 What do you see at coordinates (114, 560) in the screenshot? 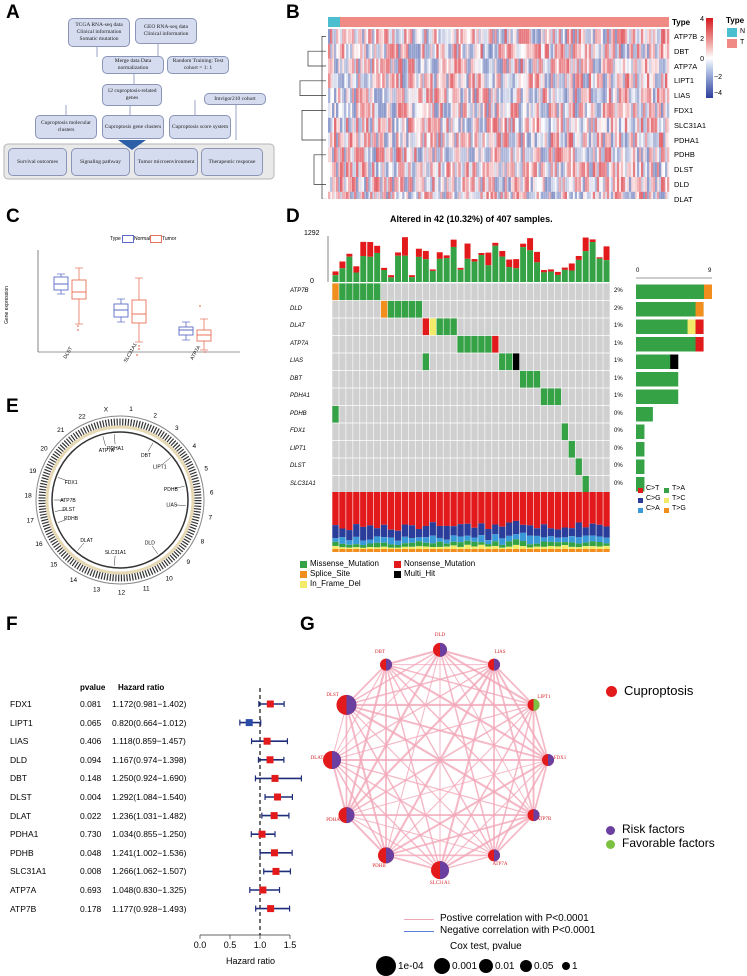
I see `circos-tick` at bounding box center [114, 560].